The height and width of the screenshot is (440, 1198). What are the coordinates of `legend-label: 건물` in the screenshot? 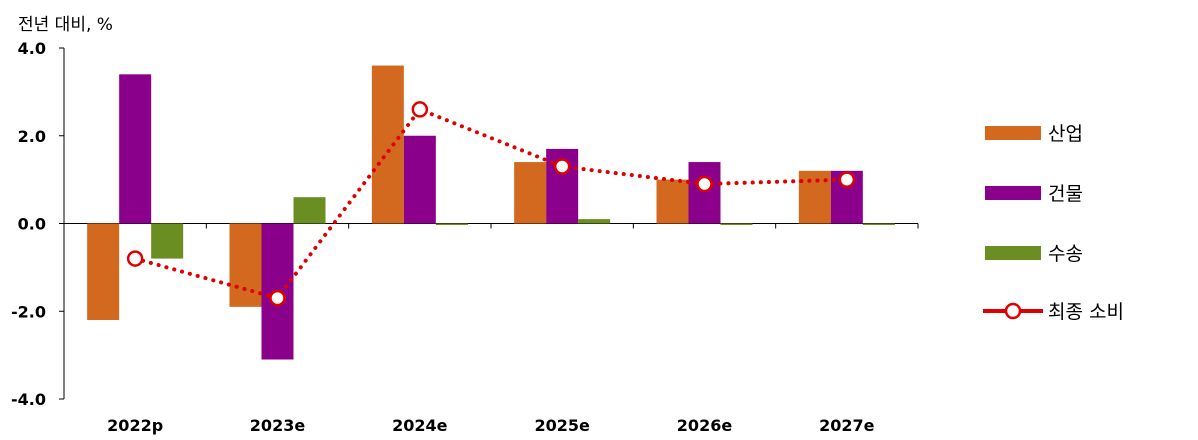 It's located at (1065, 194).